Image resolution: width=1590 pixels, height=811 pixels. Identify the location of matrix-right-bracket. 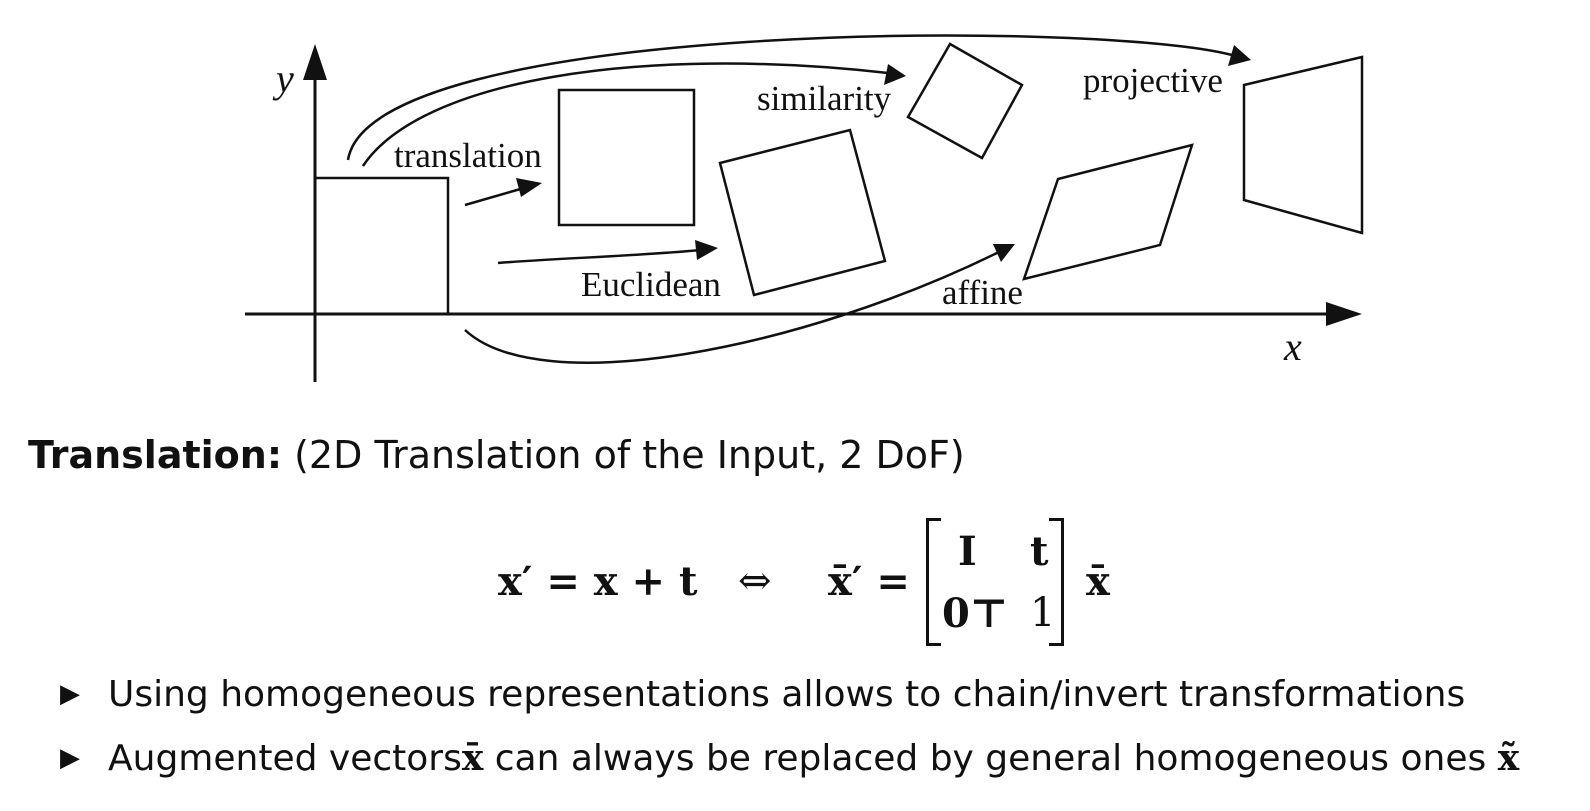
(1056, 582).